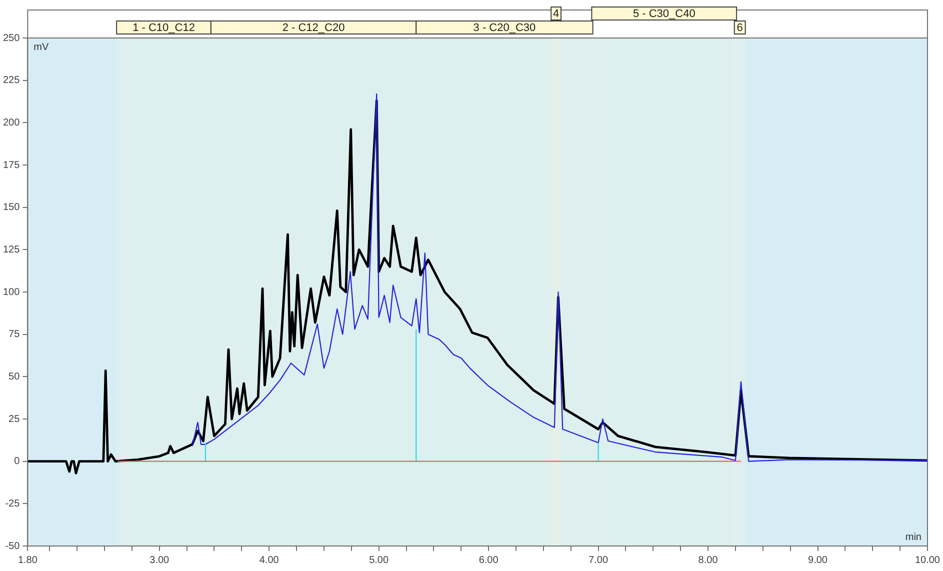 This screenshot has height=571, width=943. What do you see at coordinates (927, 560) in the screenshot?
I see `x-tick-label: 10.00` at bounding box center [927, 560].